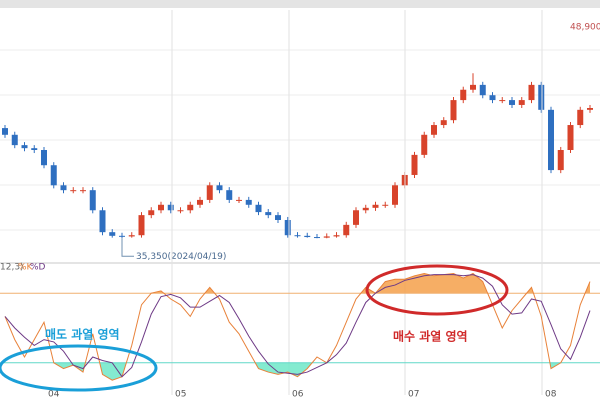  Describe the element at coordinates (180, 395) in the screenshot. I see `x-tick-label: 05` at that location.